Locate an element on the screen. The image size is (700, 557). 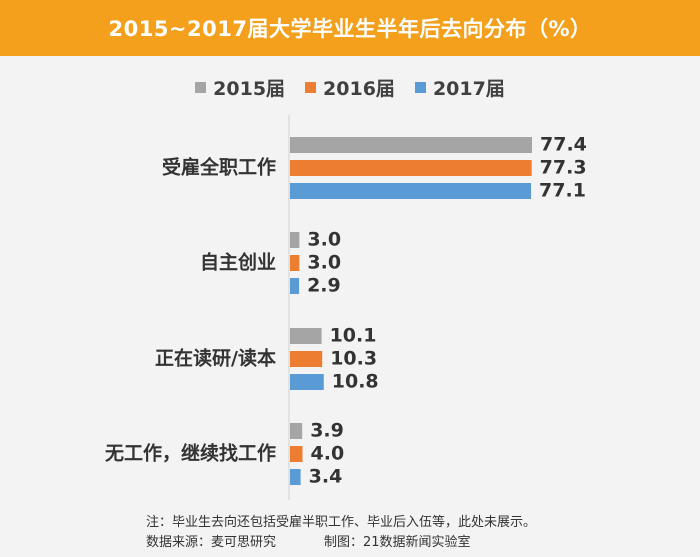
legend-item-2017: 2017届 is located at coordinates (459, 87).